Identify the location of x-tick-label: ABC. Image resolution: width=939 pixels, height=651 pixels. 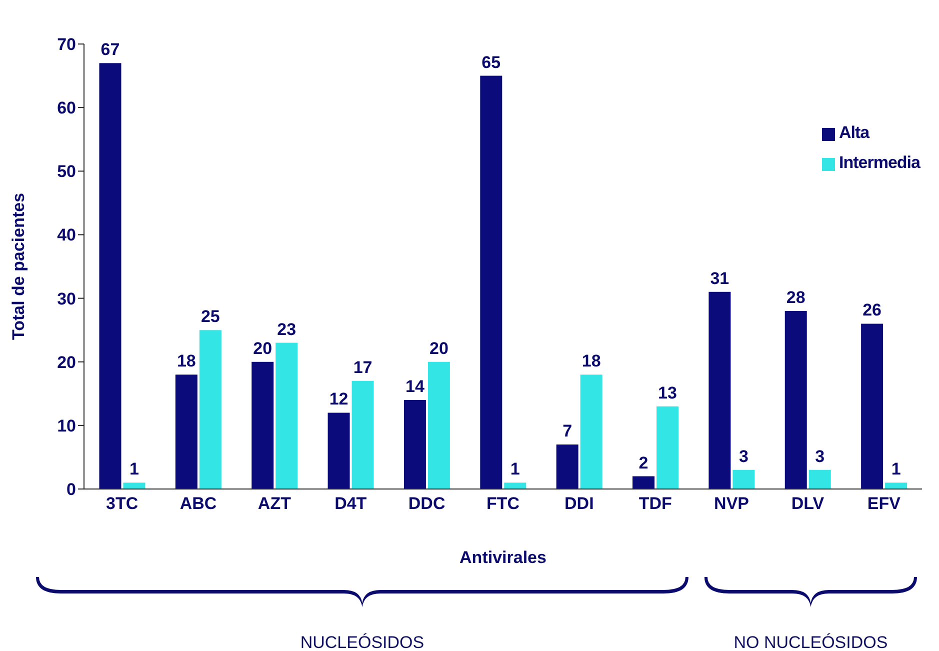
(198, 504).